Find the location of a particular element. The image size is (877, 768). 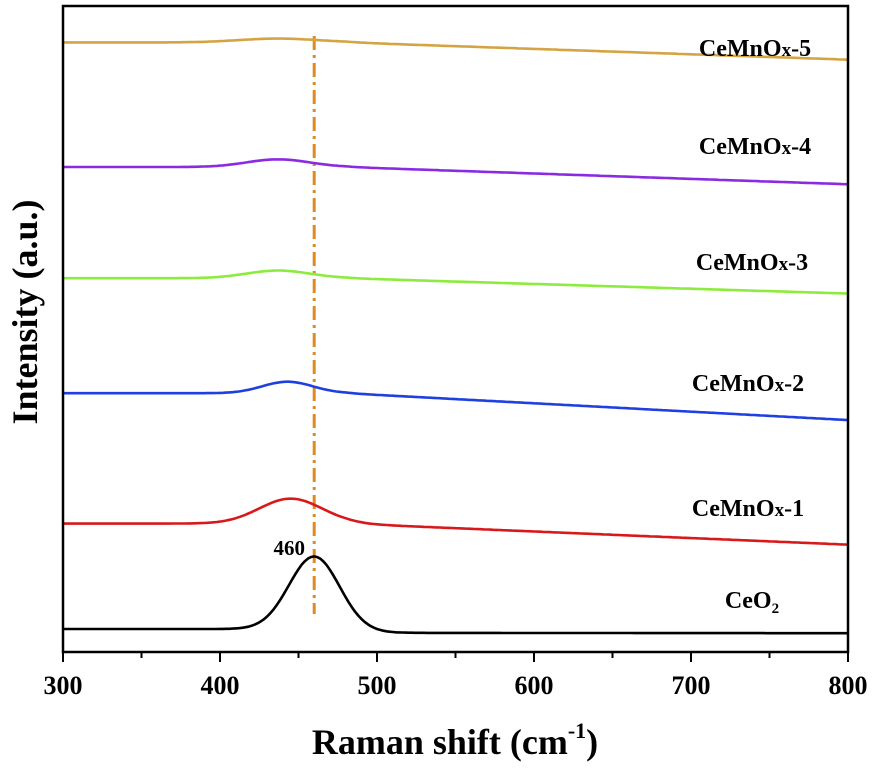

y-axis-label: Intensity (a.u.) is located at coordinates (25, 311).